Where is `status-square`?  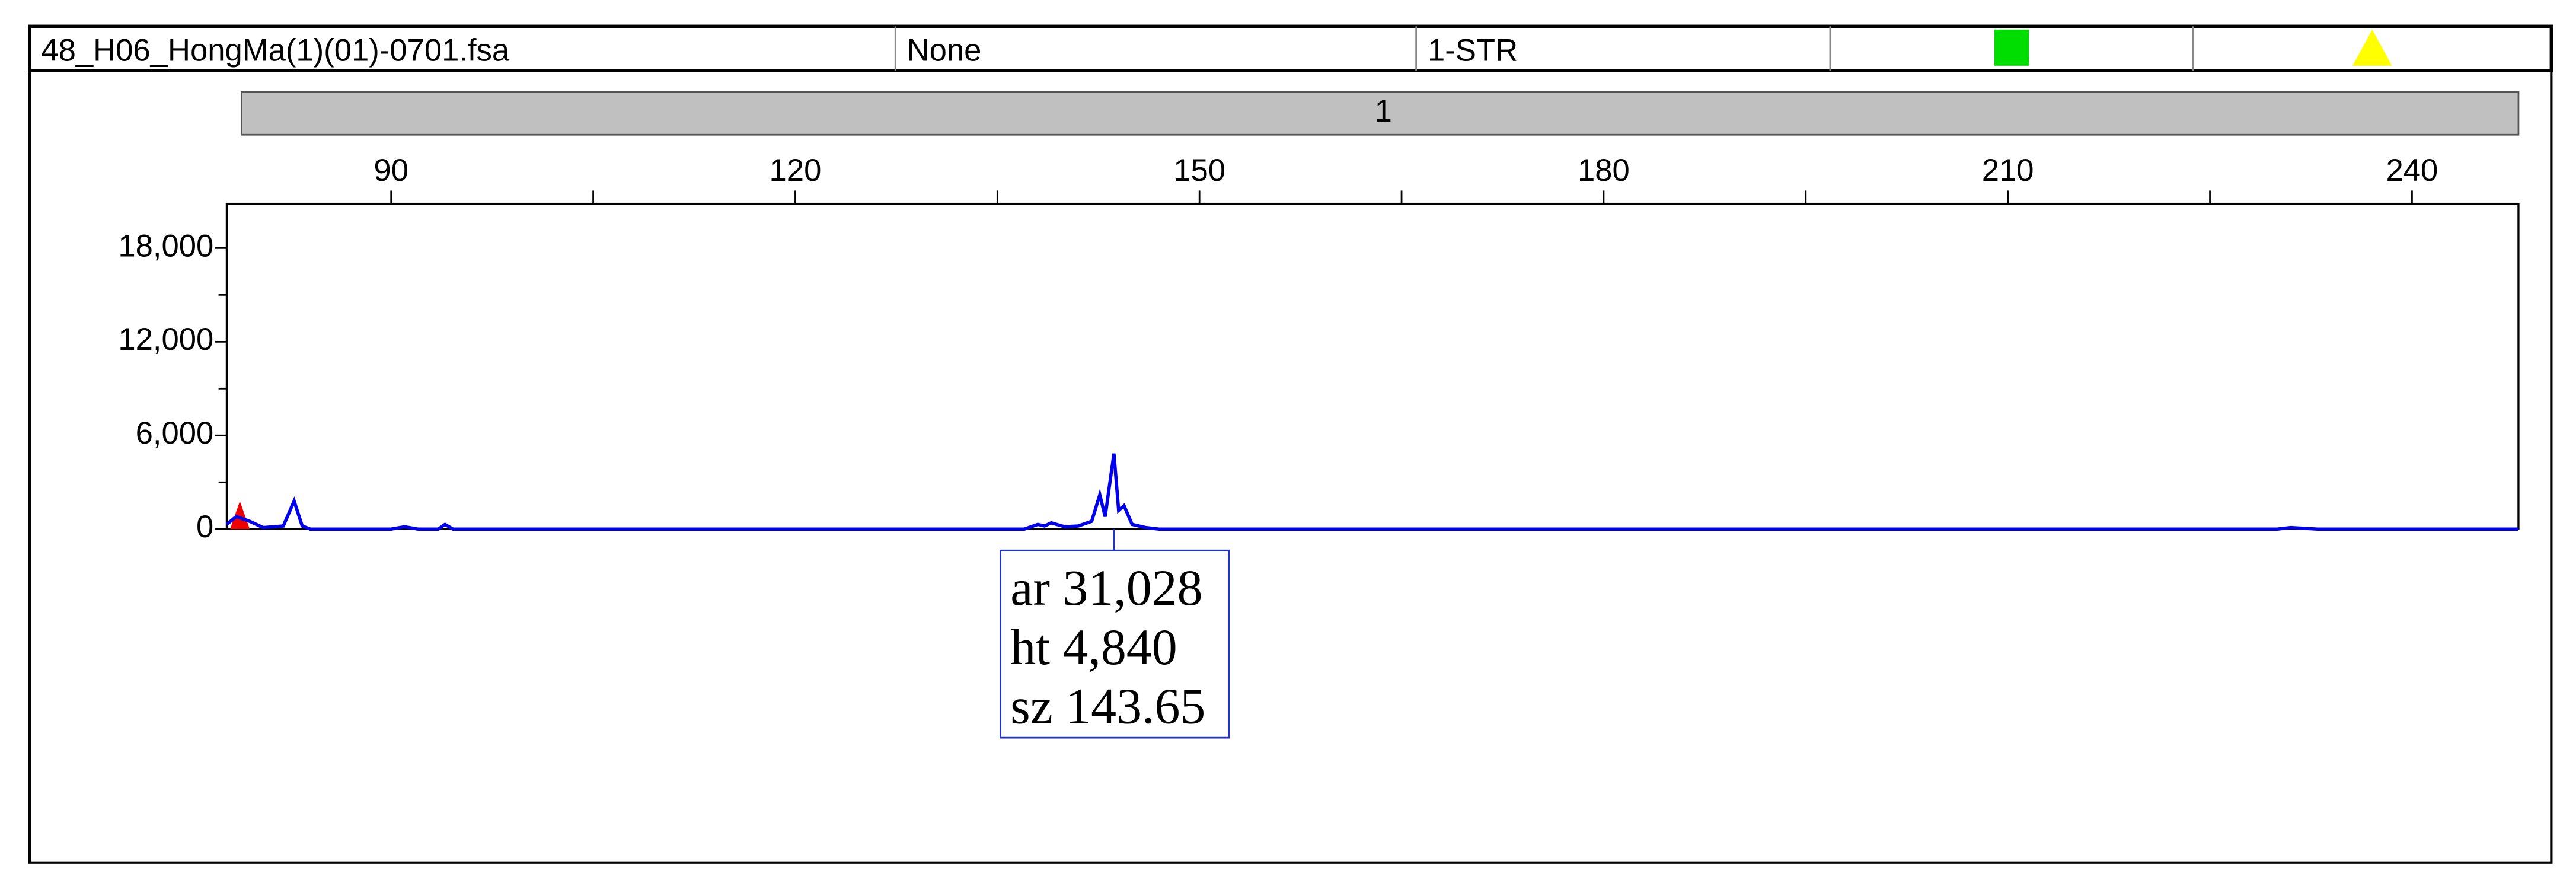 status-square is located at coordinates (2011, 47).